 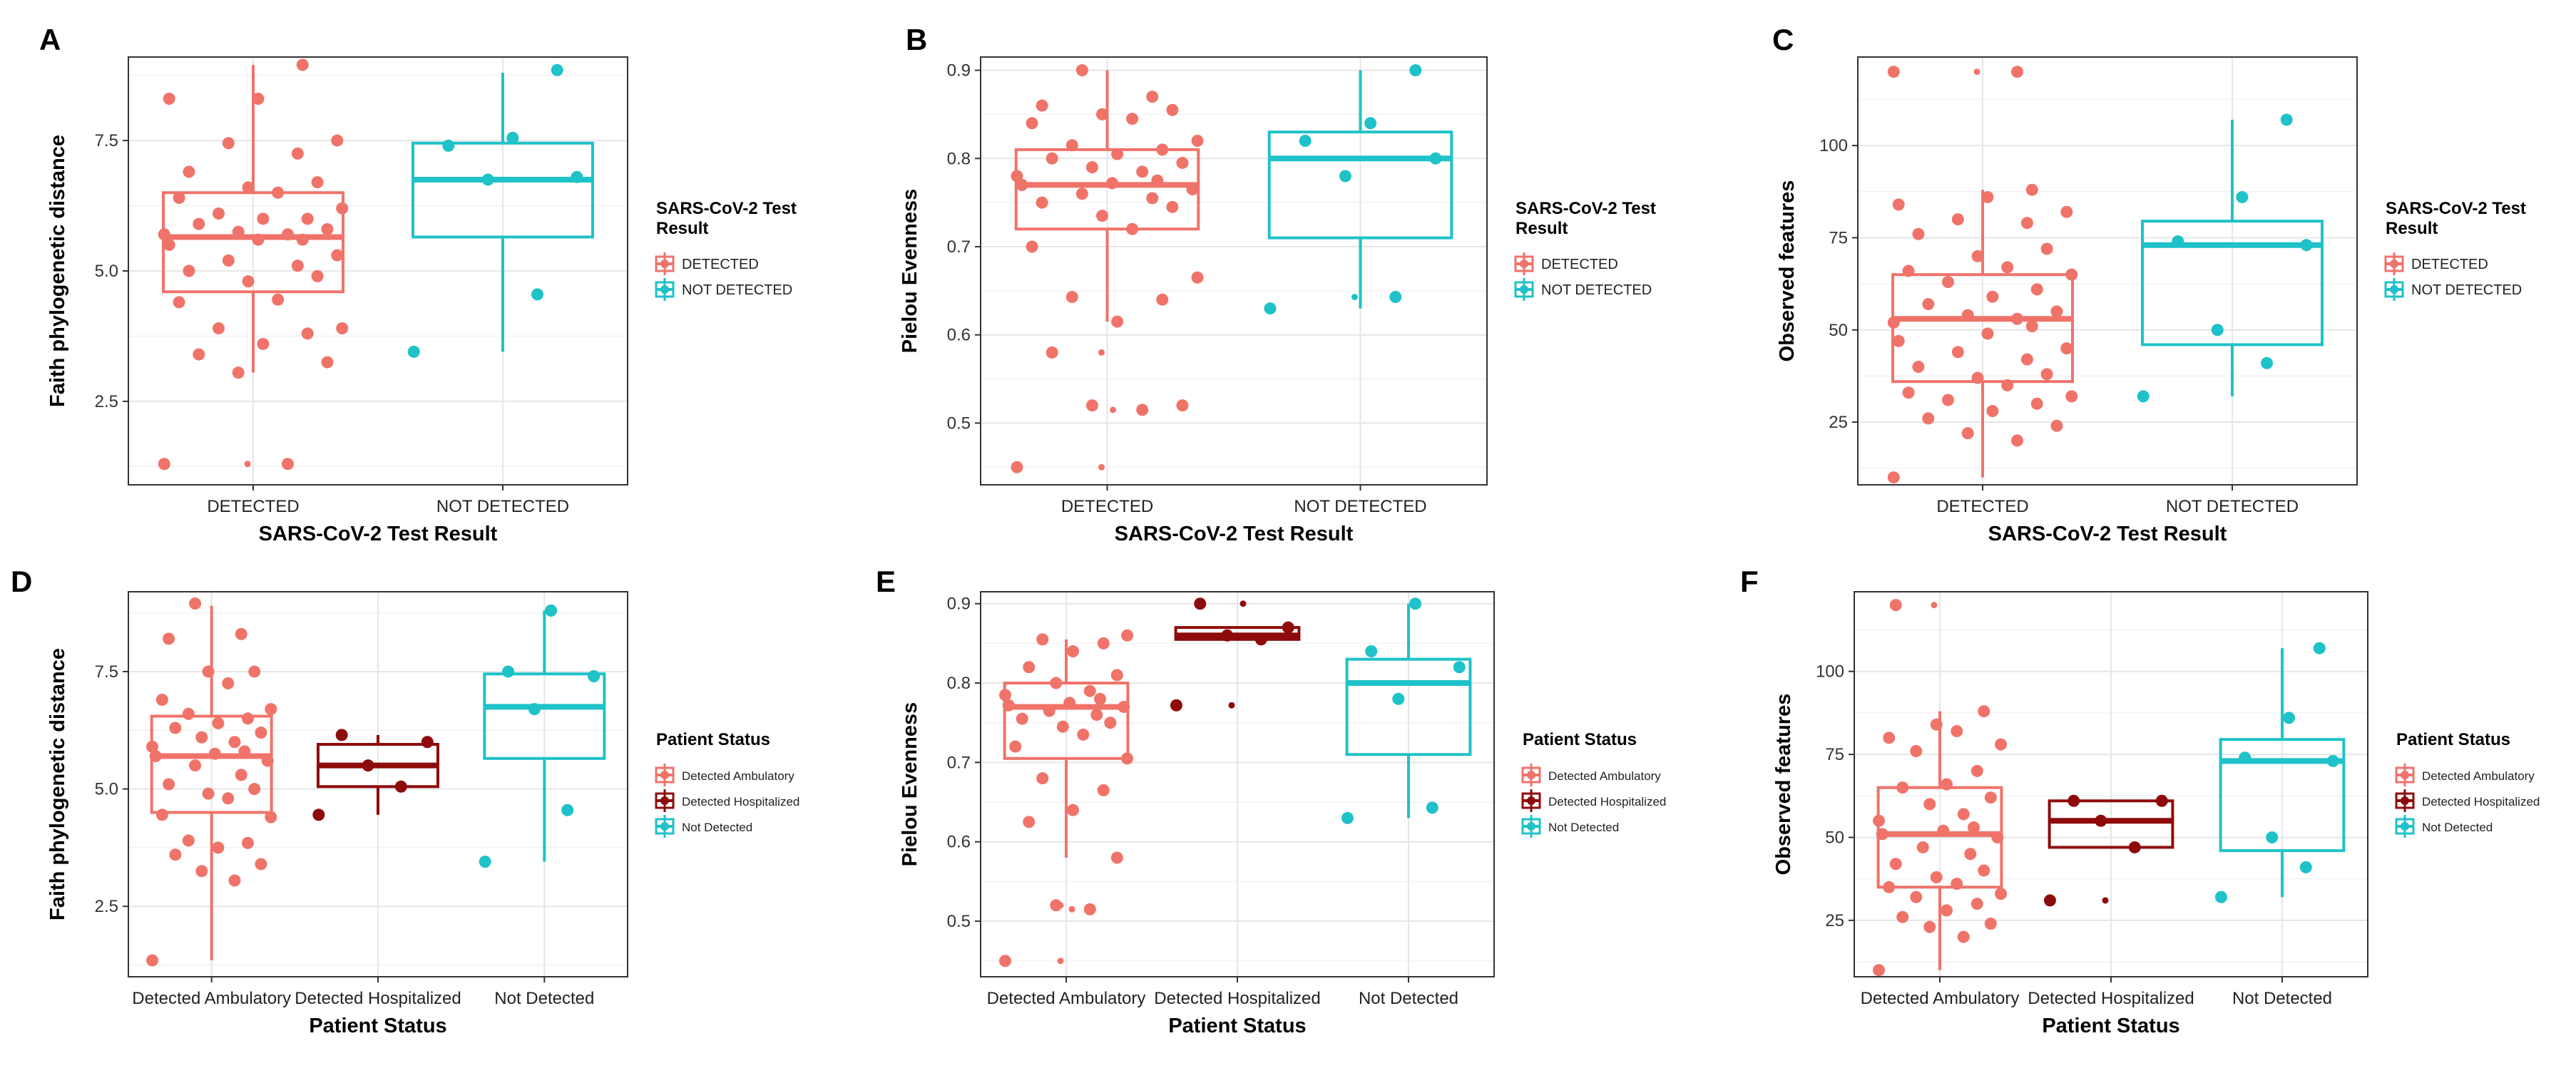 I want to click on legend-title: Patient Status, so click(x=713, y=739).